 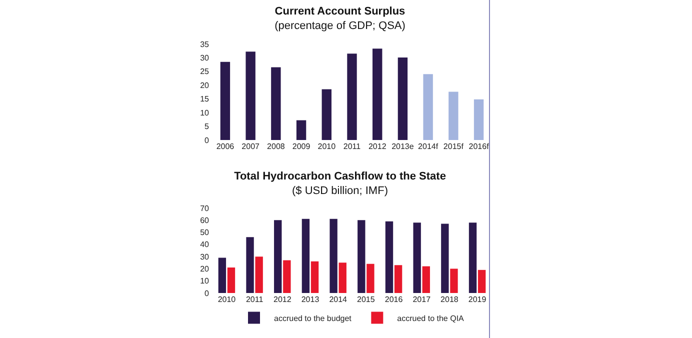 I want to click on x-tick-label: 2013, so click(x=310, y=299).